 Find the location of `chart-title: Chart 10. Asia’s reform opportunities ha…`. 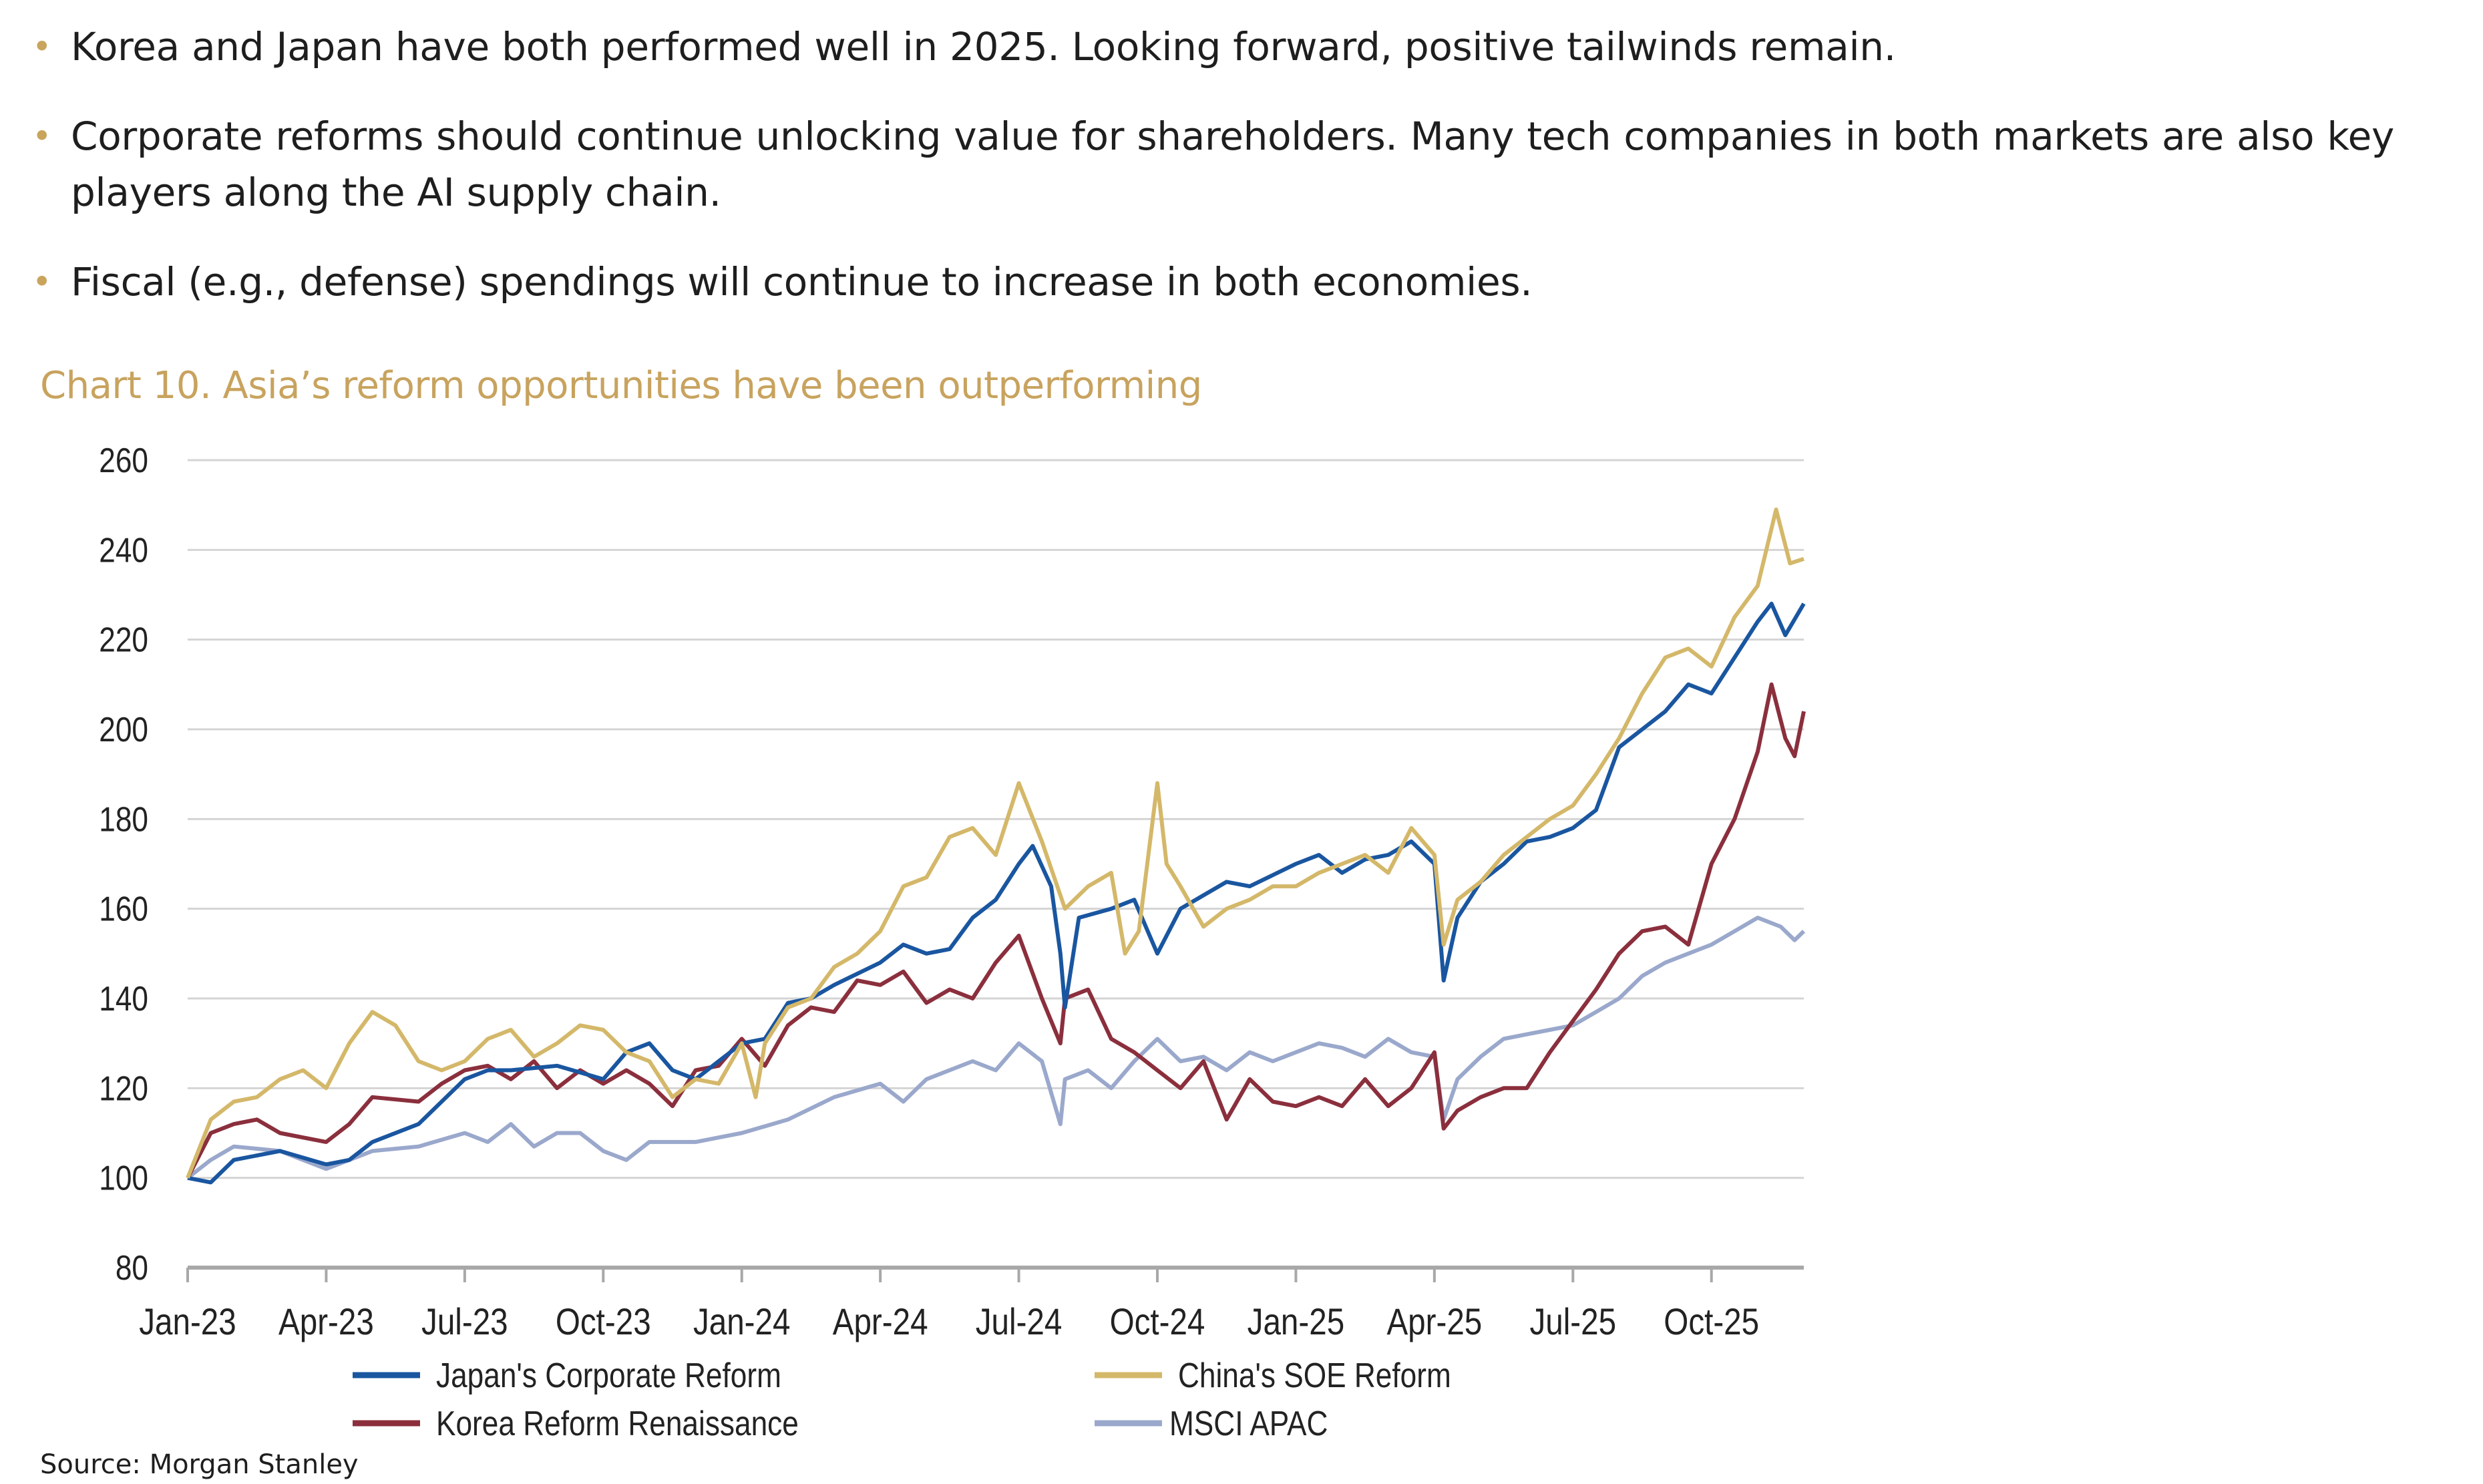

chart-title: Chart 10. Asia’s reform opportunities ha… is located at coordinates (621, 385).